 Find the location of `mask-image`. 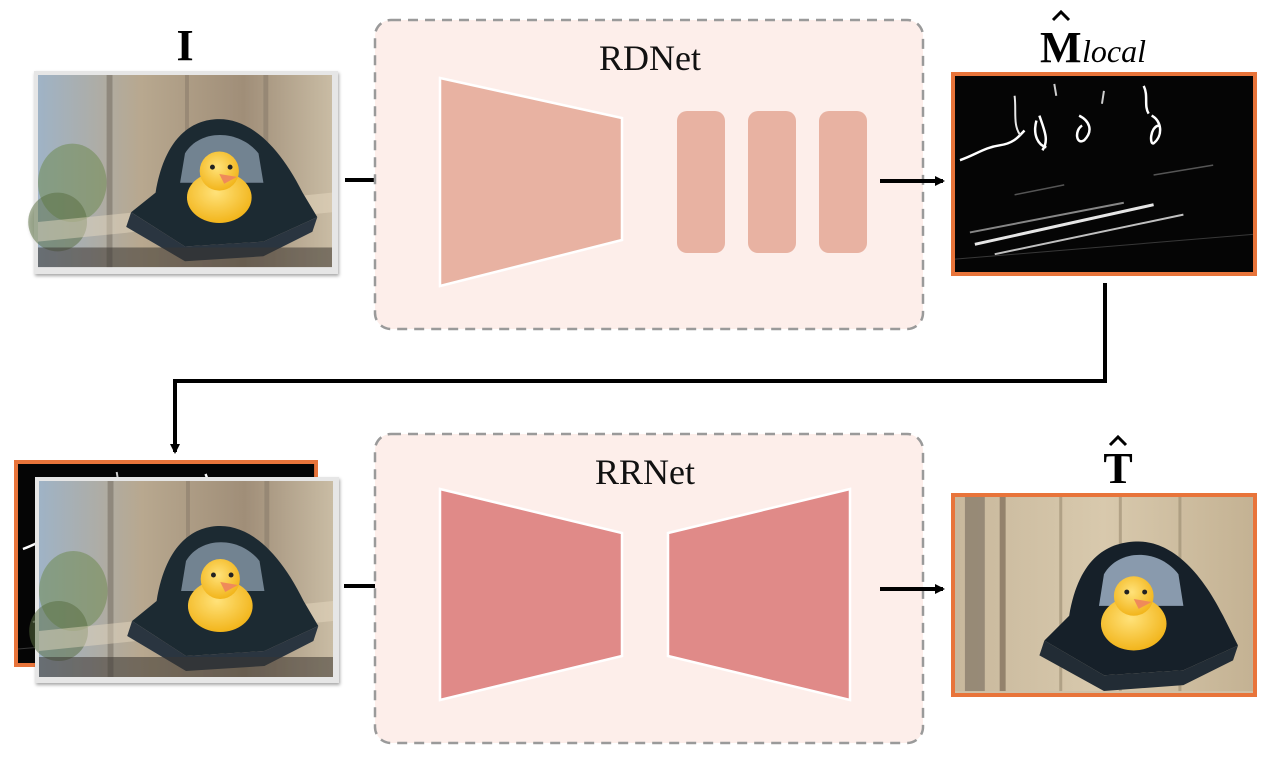

mask-image is located at coordinates (1104, 174).